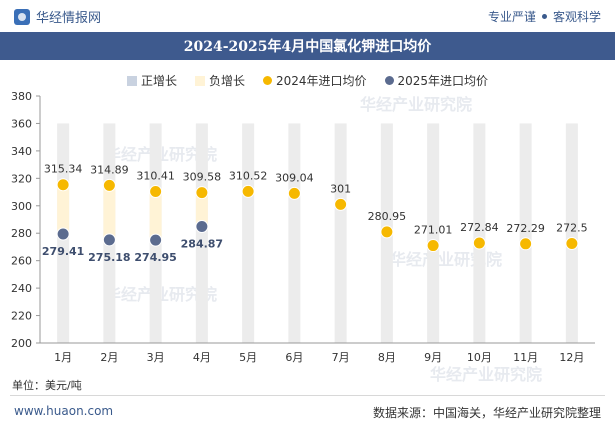 This screenshot has height=427, width=615. What do you see at coordinates (294, 357) in the screenshot?
I see `x-tick-label: 6月` at bounding box center [294, 357].